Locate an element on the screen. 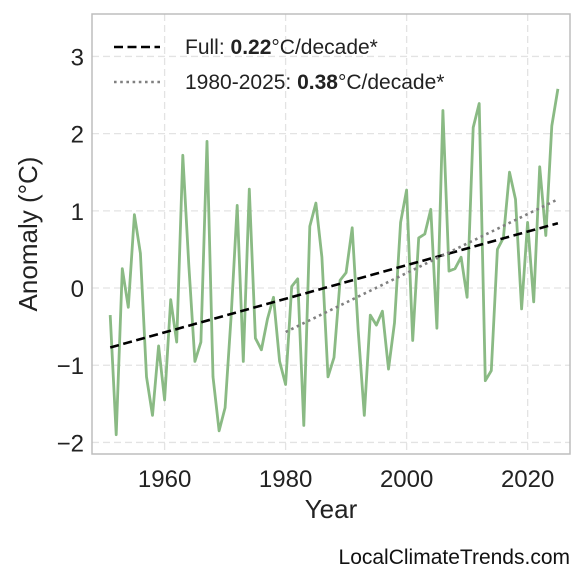 This screenshot has width=585, height=580. y-tick-label: 2 is located at coordinates (77, 135).